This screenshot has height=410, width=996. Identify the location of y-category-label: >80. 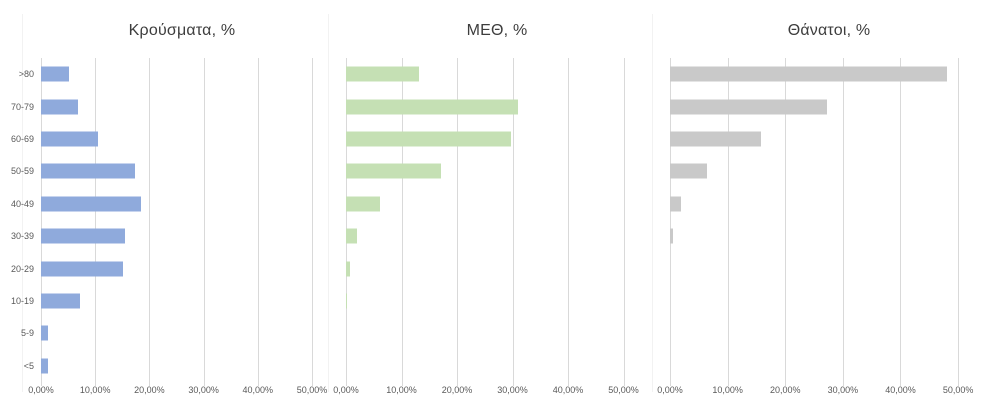
(26, 74).